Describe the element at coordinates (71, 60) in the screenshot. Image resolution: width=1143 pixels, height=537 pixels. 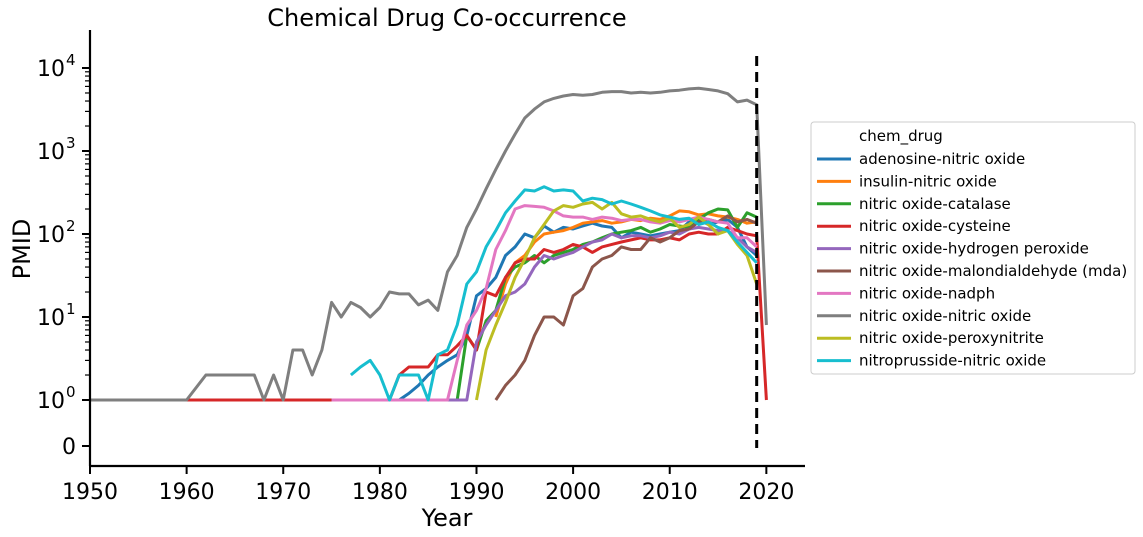
I see `y-tick-exponent: 4` at that location.